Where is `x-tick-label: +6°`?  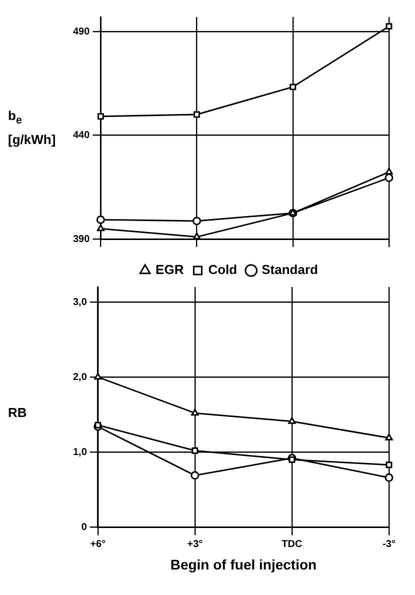
x-tick-label: +6° is located at coordinates (98, 544).